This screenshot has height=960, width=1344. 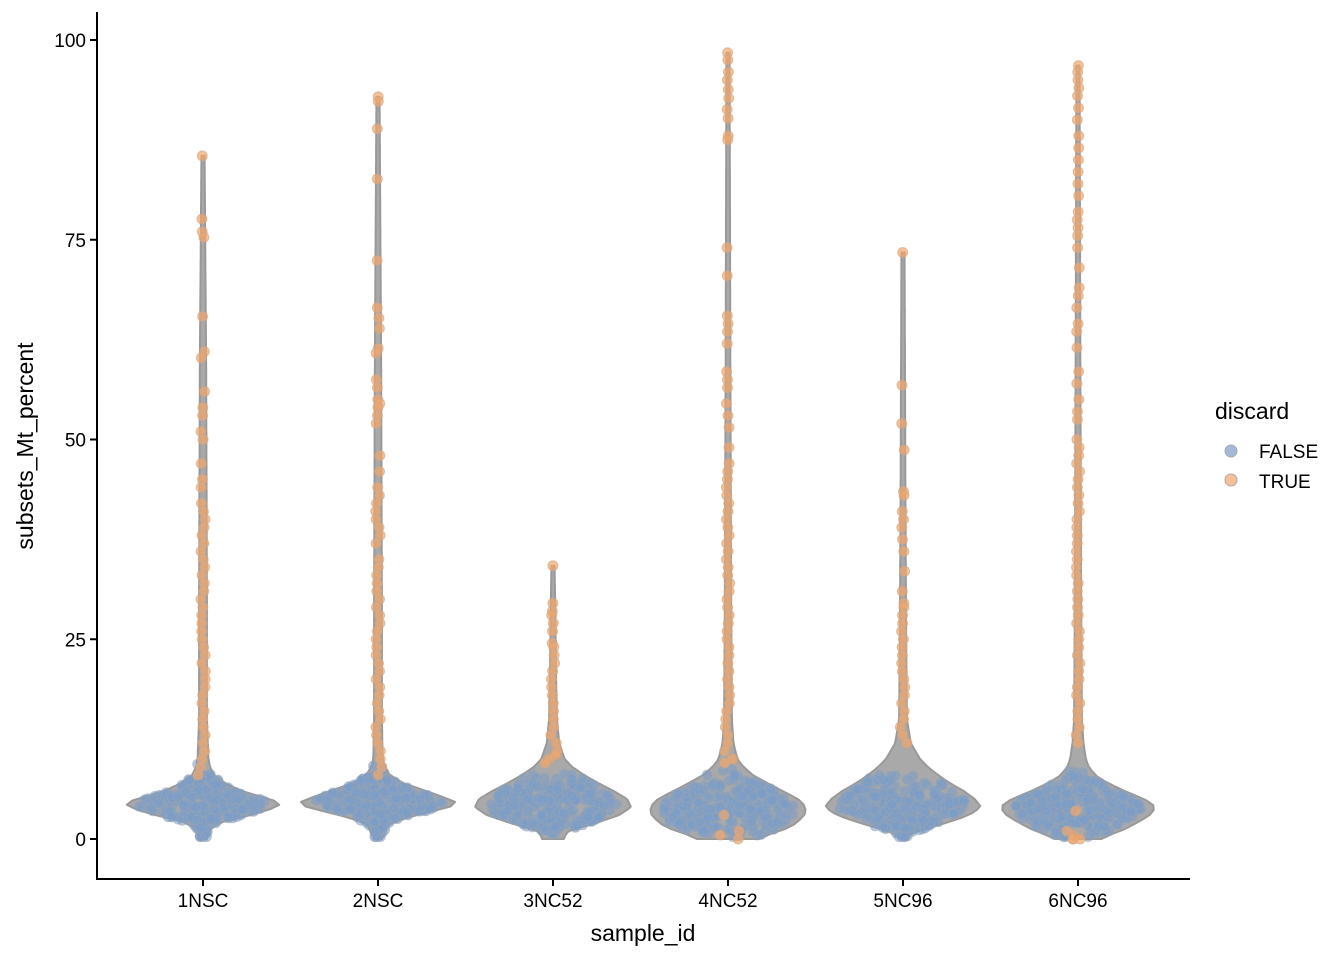 I want to click on violin-1NSC, so click(x=203, y=496).